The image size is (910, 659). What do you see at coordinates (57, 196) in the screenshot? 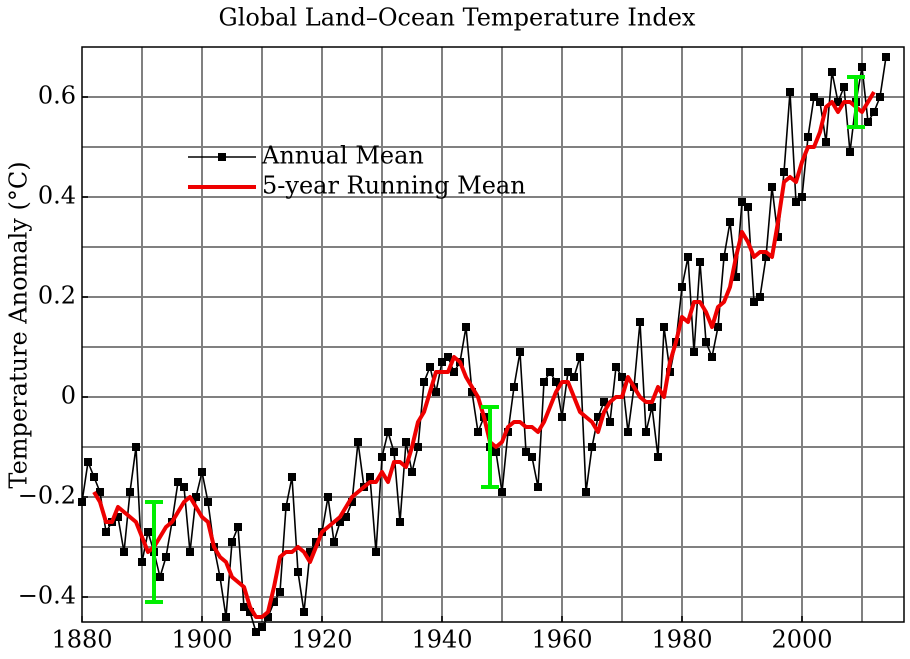
I see `y-tick-label: 0.4` at bounding box center [57, 196].